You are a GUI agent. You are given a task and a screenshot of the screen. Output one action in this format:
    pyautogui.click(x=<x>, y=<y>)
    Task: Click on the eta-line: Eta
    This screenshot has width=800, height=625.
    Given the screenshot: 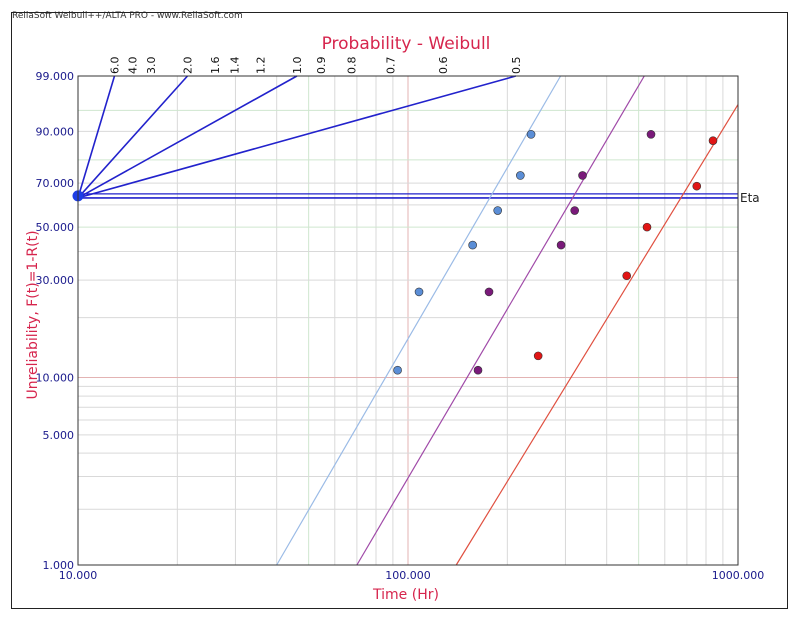 What is the action you would take?
    pyautogui.click(x=416, y=197)
    